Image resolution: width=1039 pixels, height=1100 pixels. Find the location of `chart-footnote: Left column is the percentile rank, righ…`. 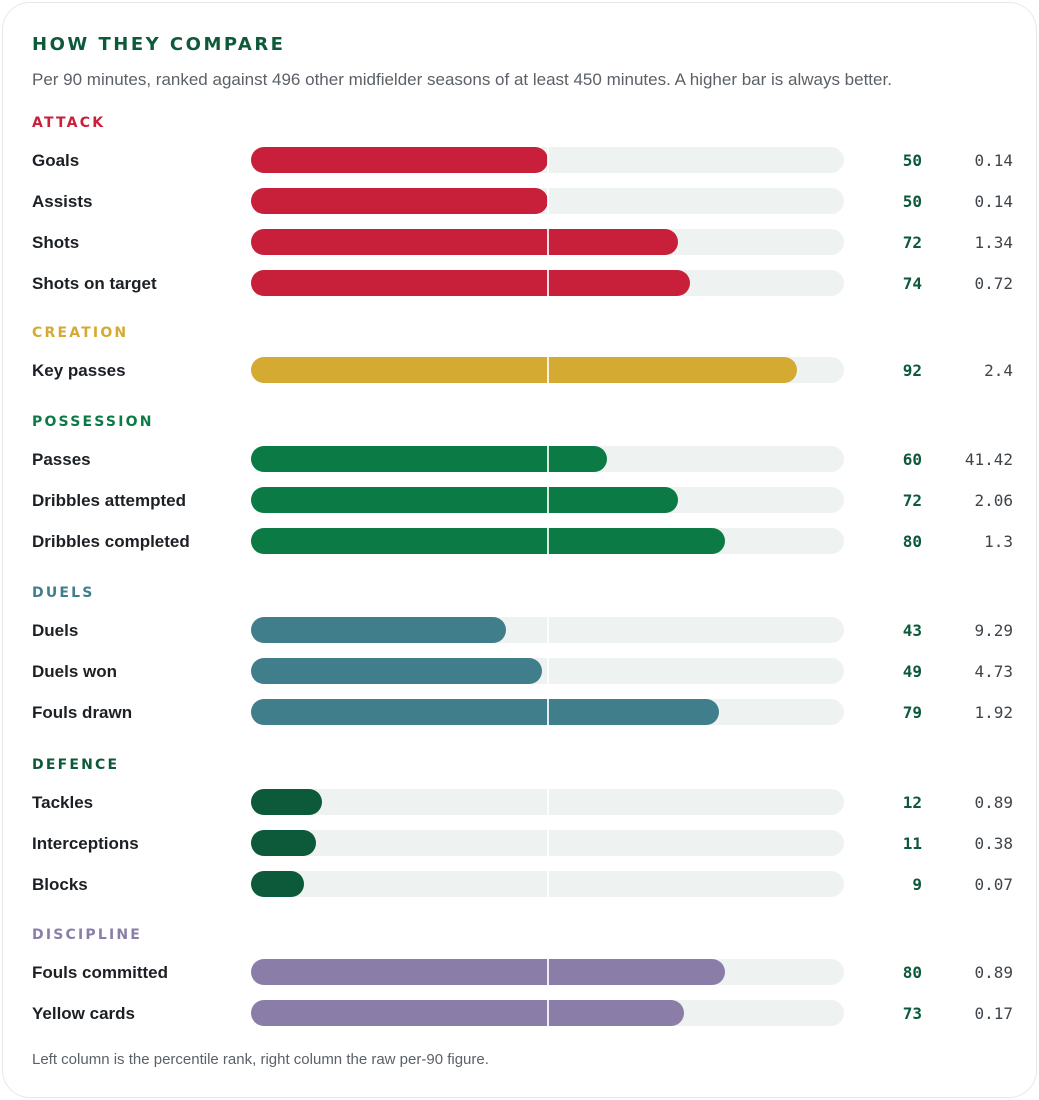

chart-footnote: Left column is the percentile rank, righ… is located at coordinates (260, 1059).